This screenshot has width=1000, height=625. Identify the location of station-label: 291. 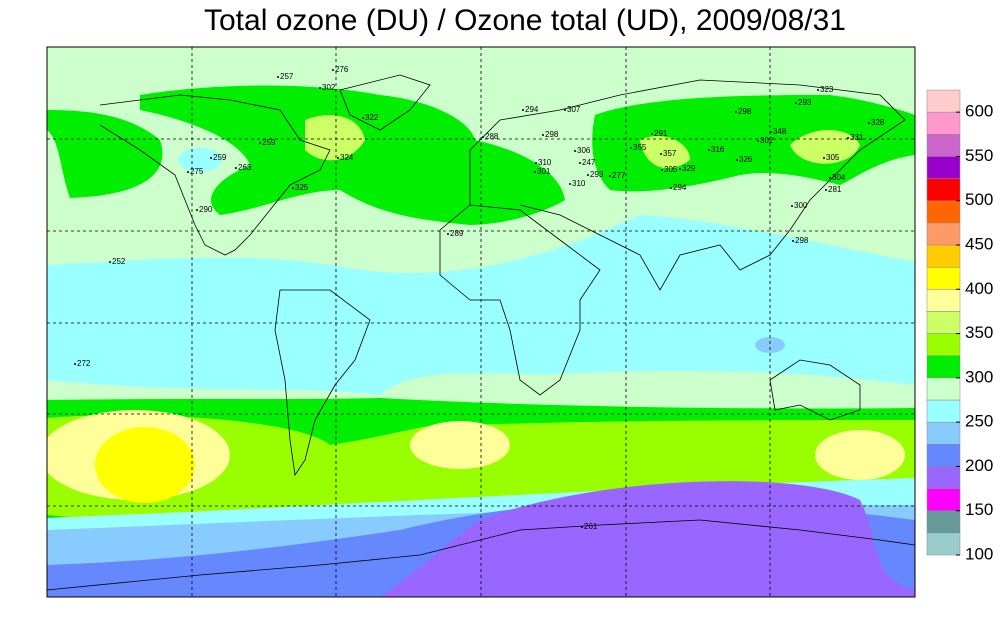
(661, 133).